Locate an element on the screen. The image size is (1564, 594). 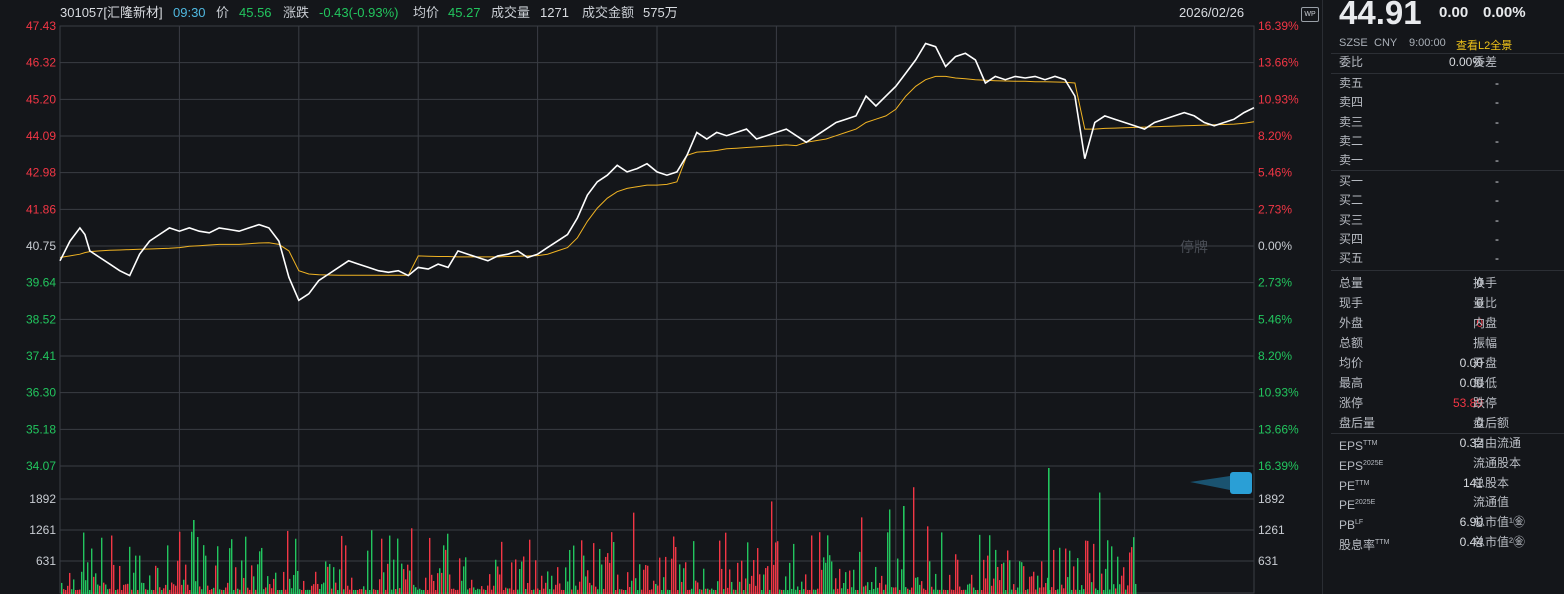
price-tick-label: 36.30 is located at coordinates (41, 393).